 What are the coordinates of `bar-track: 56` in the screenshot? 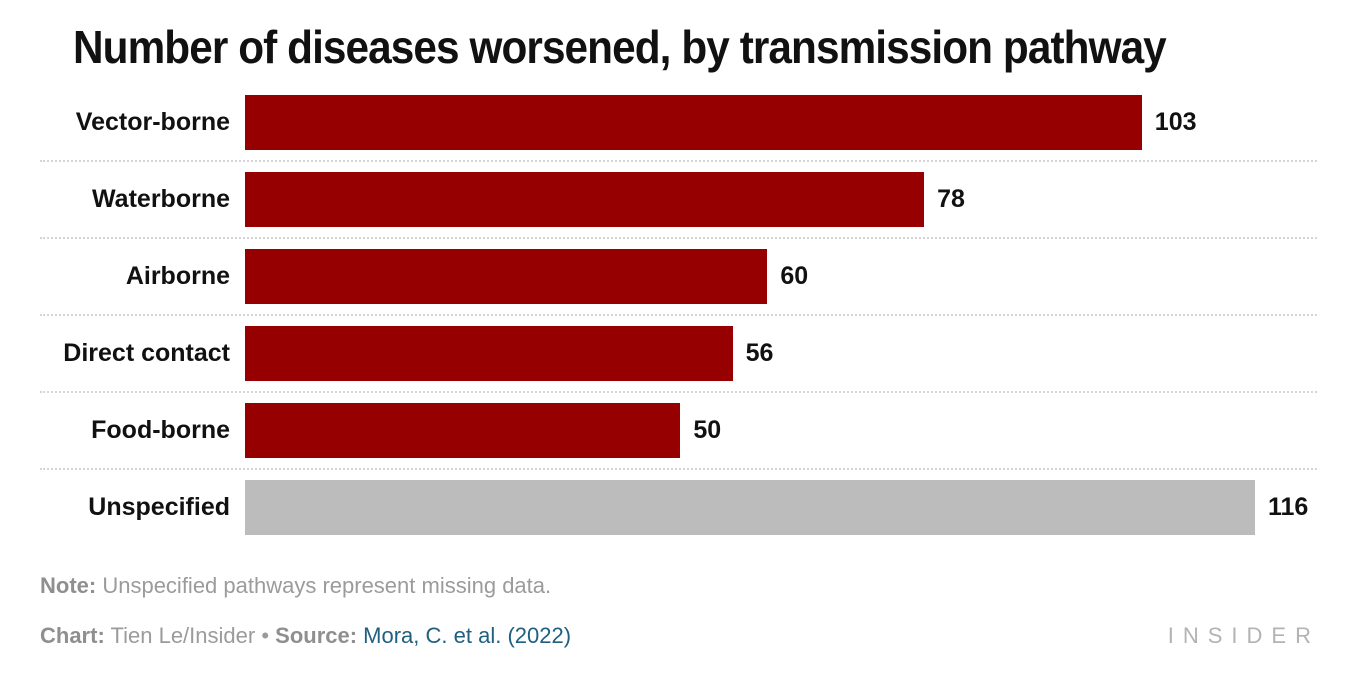 It's located at (750, 353).